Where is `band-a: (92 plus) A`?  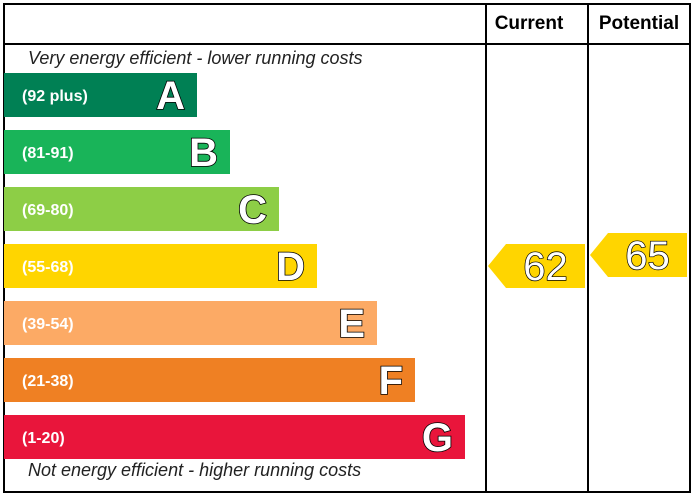
band-a: (92 plus) A is located at coordinates (100, 96).